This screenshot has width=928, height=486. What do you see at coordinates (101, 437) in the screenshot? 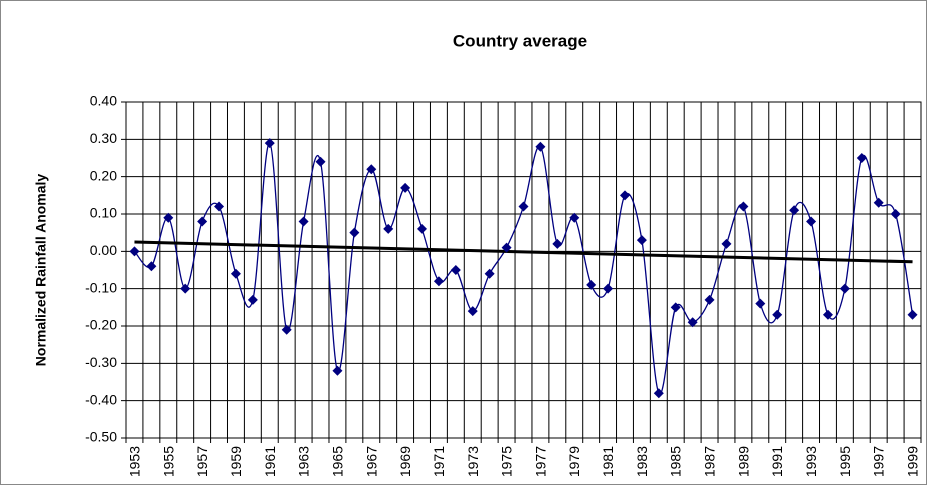
I see `y-tick-label: -0.50` at bounding box center [101, 437].